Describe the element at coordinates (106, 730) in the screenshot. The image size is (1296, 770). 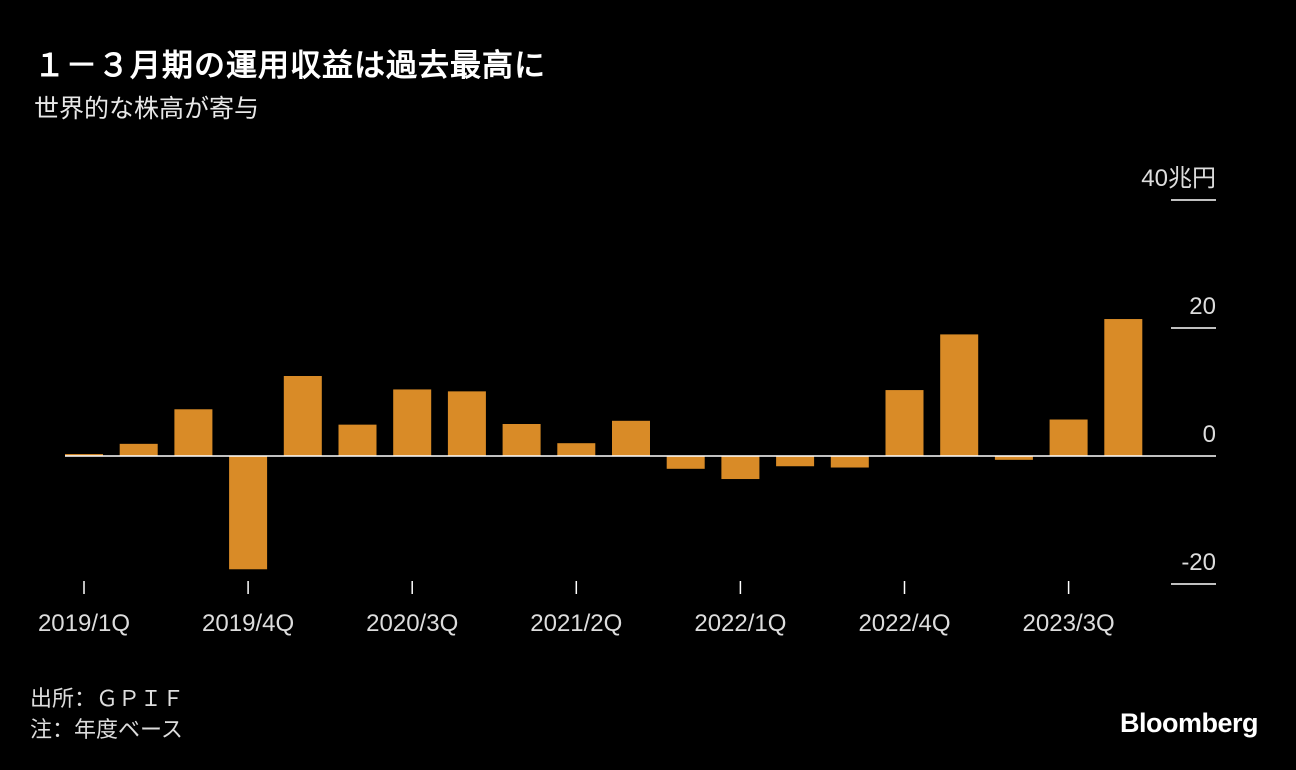
I see `footnote-text: 注：年度ベース` at that location.